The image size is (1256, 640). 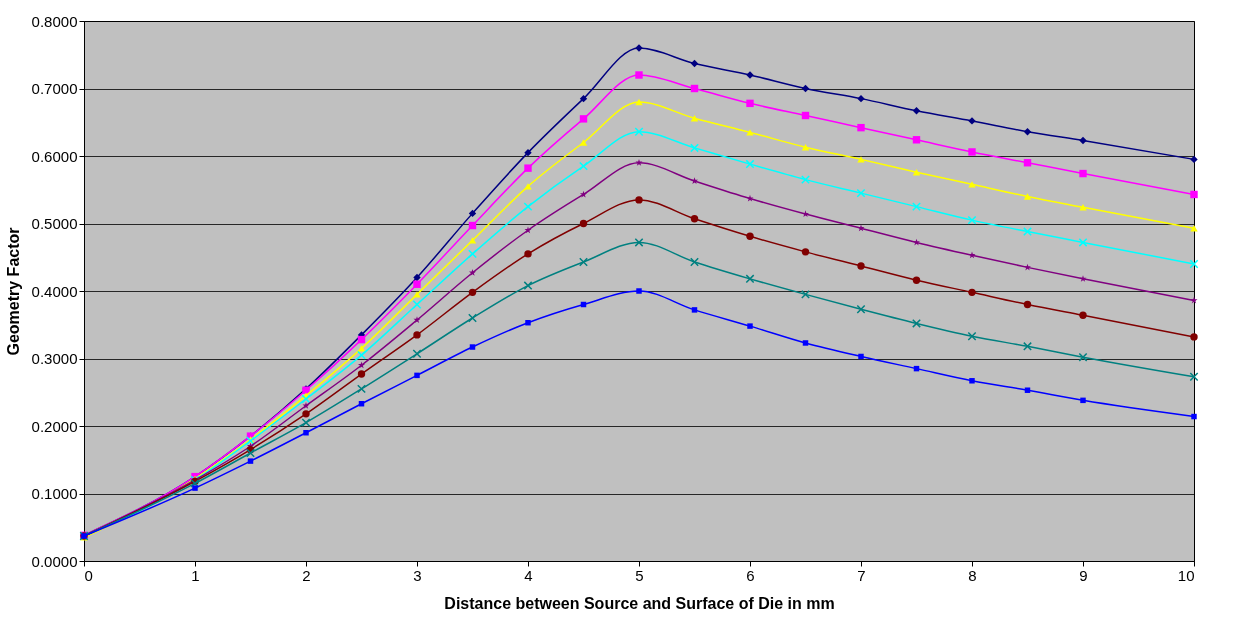 What do you see at coordinates (54, 223) in the screenshot?
I see `y-tick-label: 0.5000` at bounding box center [54, 223].